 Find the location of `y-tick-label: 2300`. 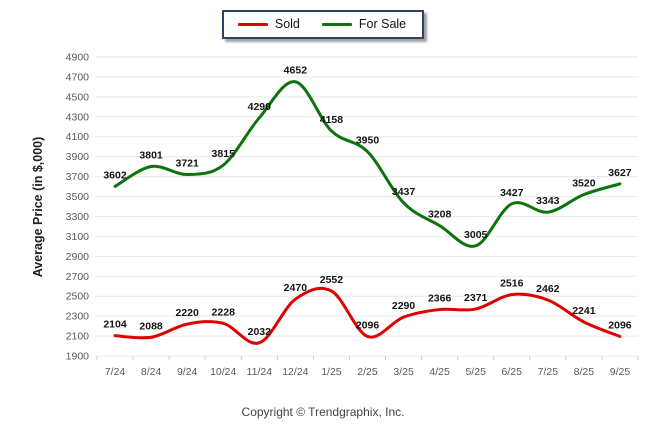

y-tick-label: 2300 is located at coordinates (78, 317).